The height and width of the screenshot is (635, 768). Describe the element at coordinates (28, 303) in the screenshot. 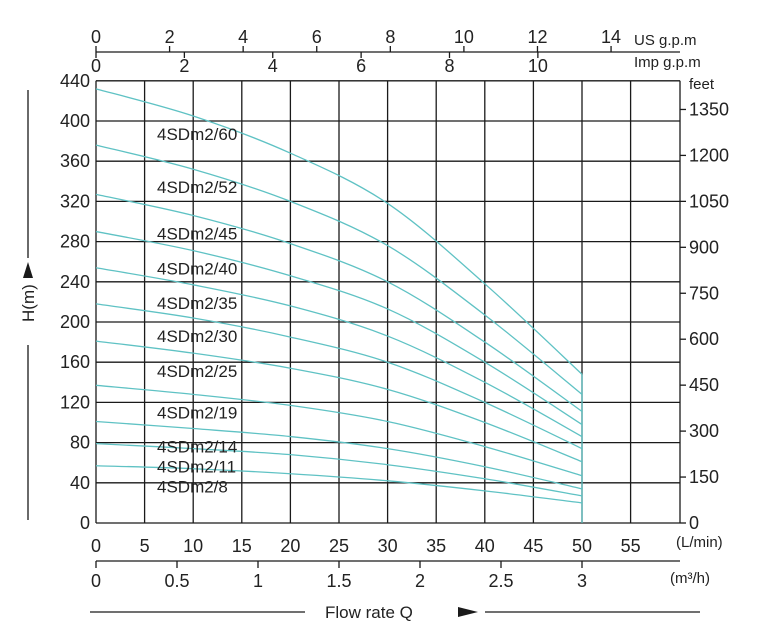

I see `y-axis-title: H(m)` at that location.